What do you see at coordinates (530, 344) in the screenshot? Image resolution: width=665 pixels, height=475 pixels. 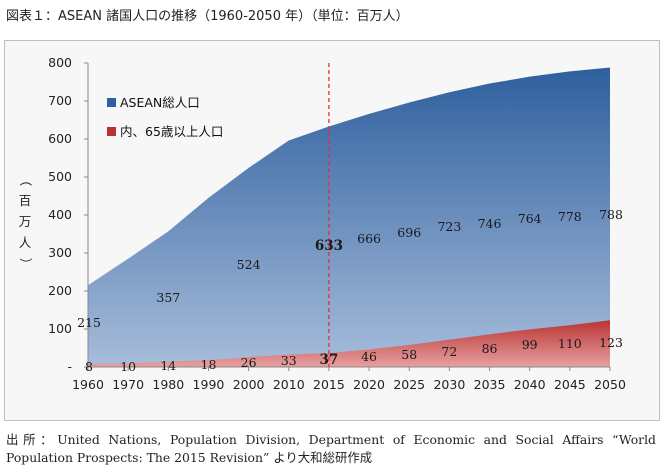 I see `data-label-aged-65-plus: 99` at bounding box center [530, 344].